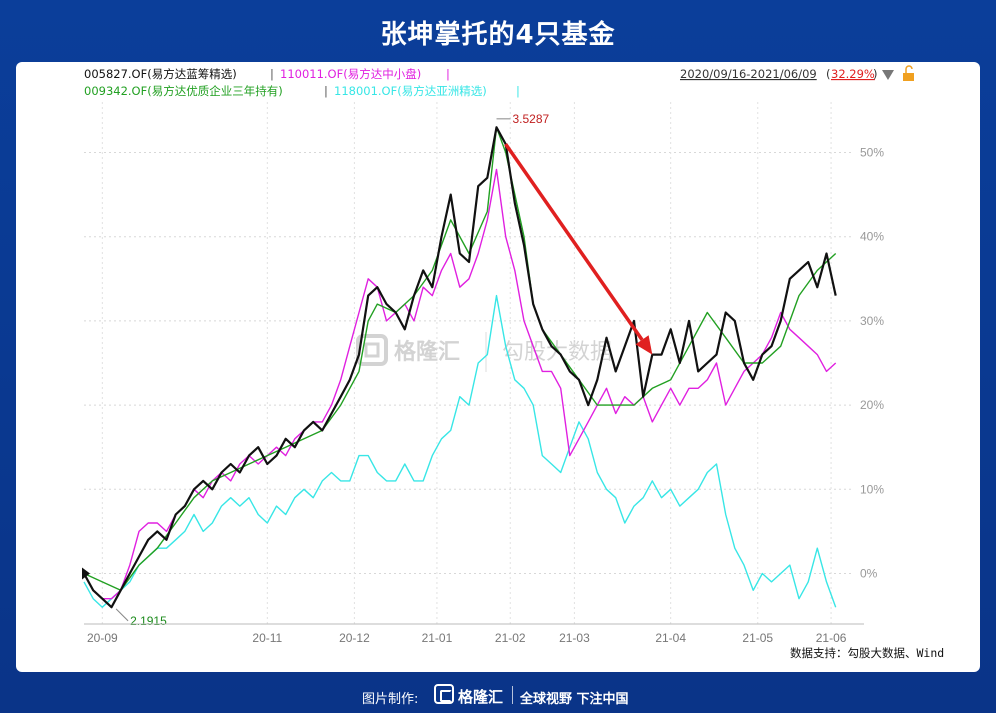  I want to click on dropdown-triangle-icon, so click(888, 75).